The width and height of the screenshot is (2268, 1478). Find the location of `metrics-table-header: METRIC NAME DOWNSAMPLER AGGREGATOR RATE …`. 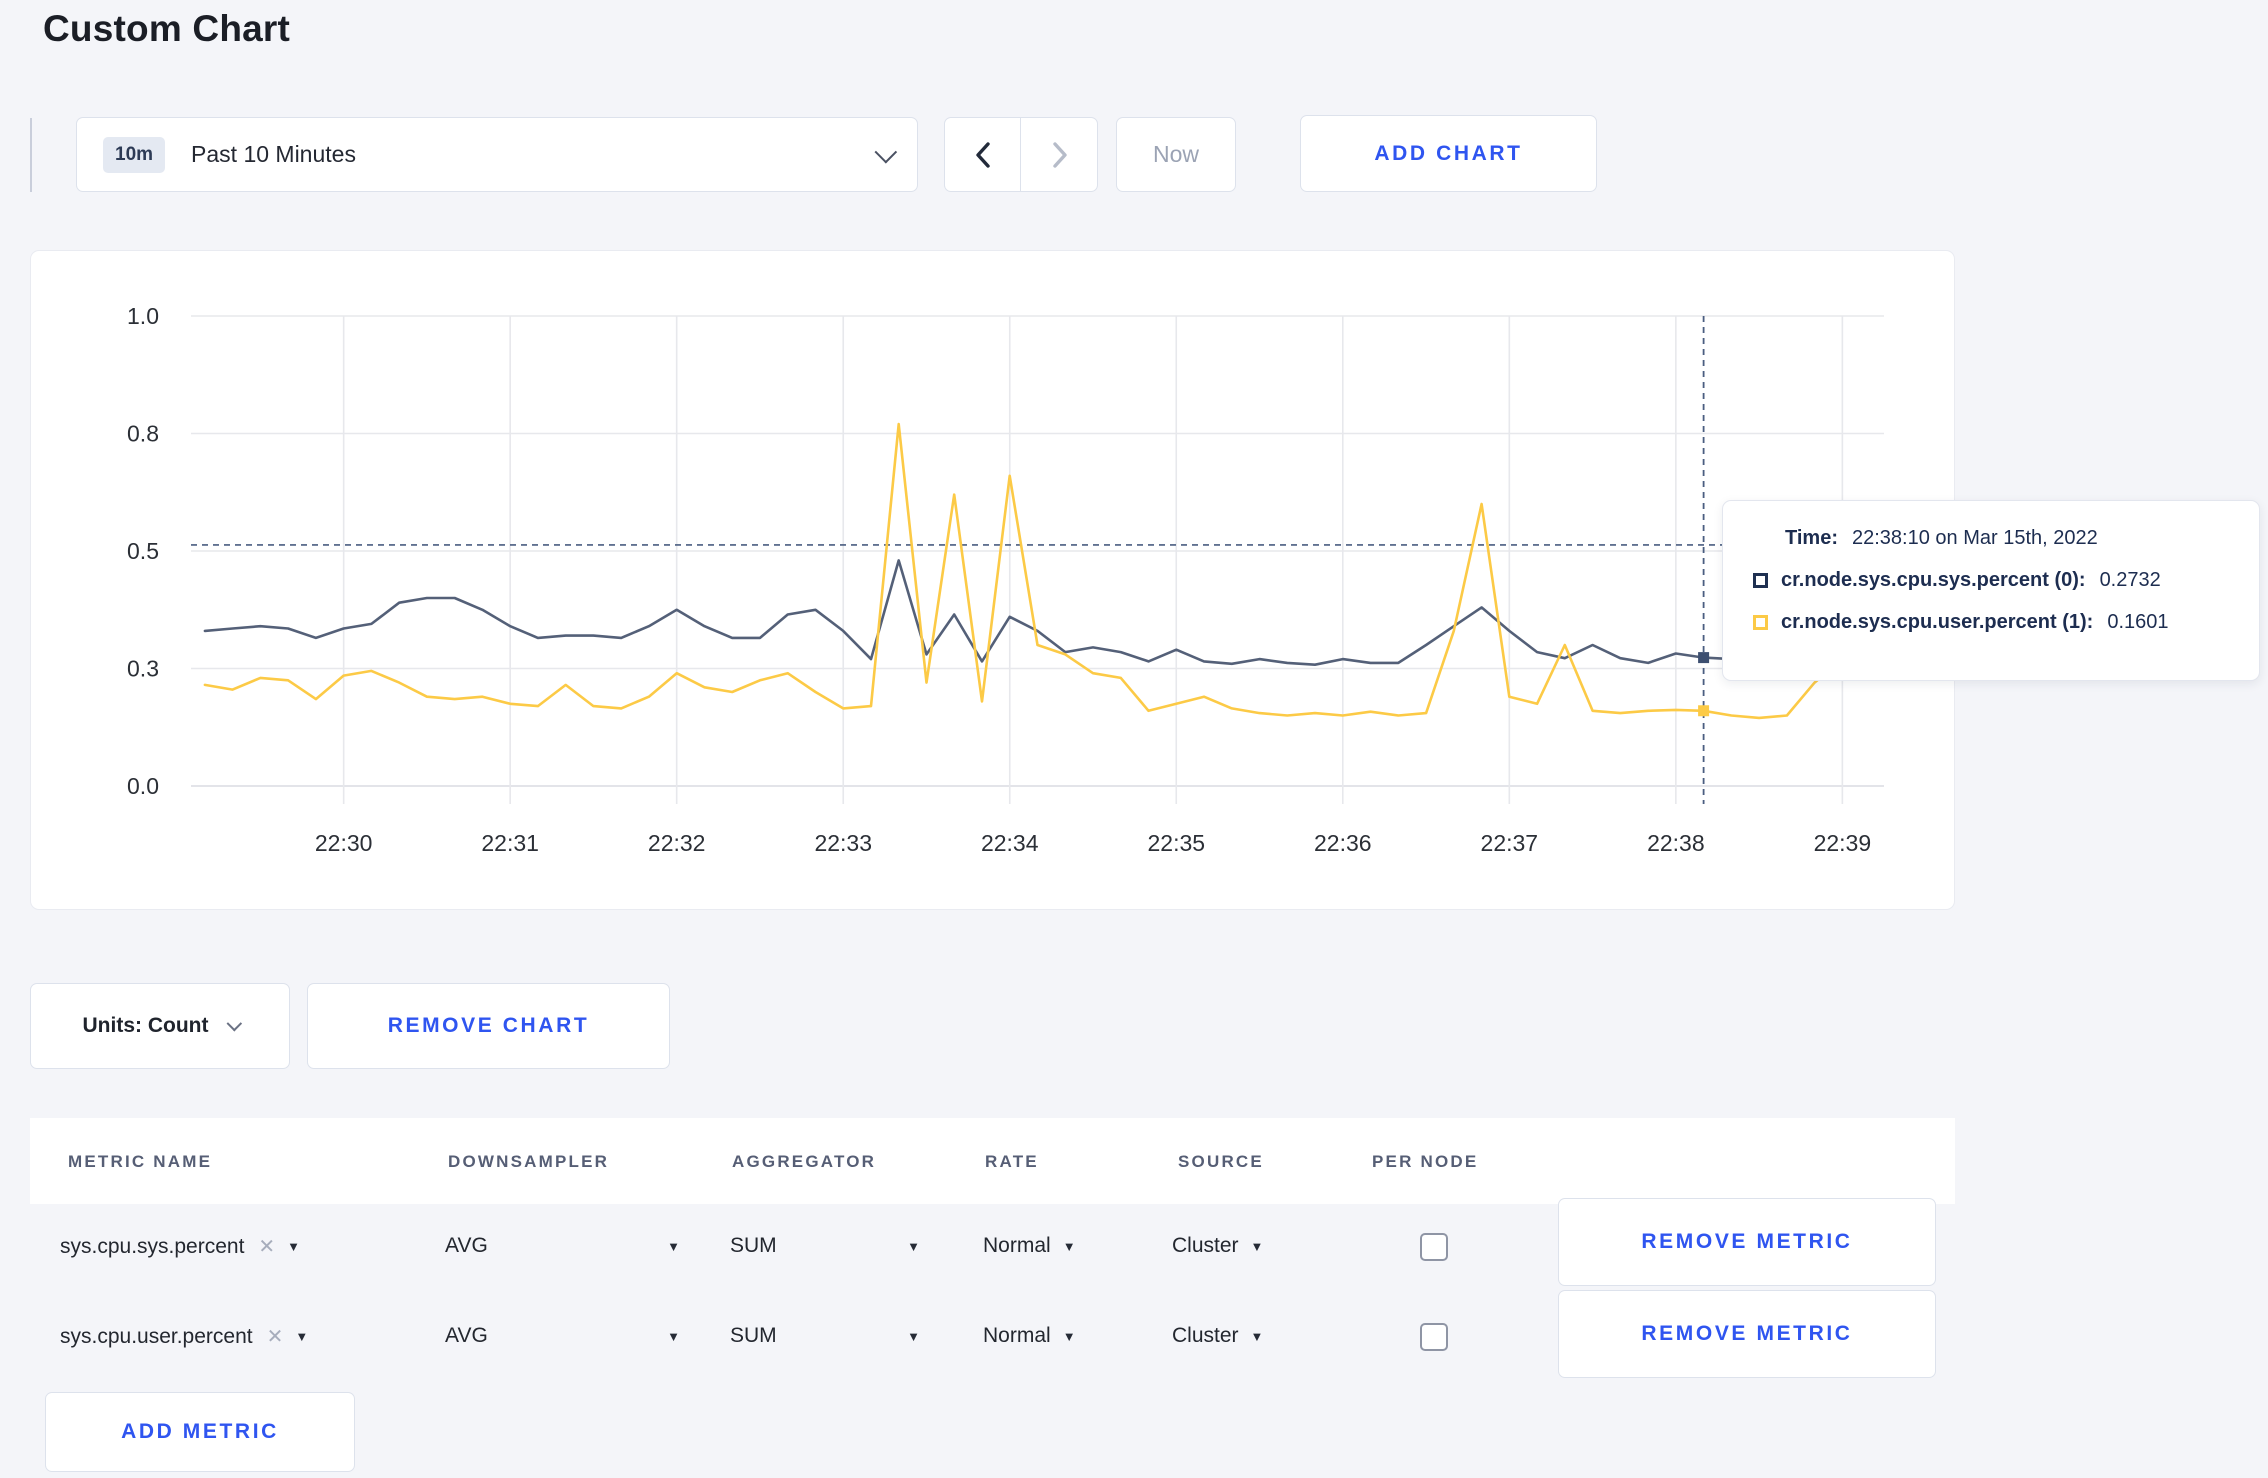

metrics-table-header: METRIC NAME DOWNSAMPLER AGGREGATOR RATE … is located at coordinates (992, 1161).